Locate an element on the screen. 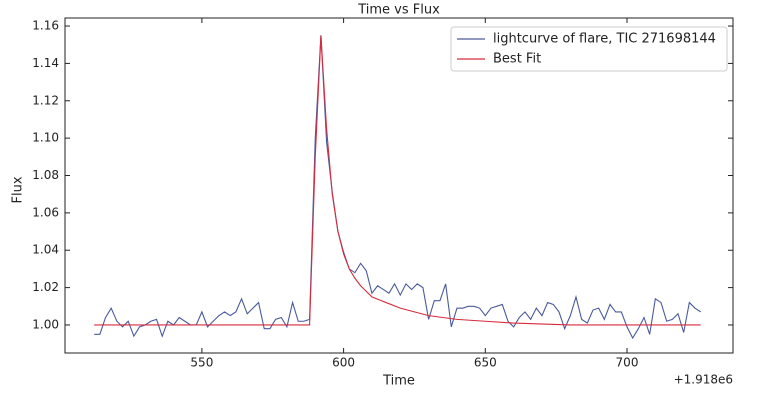  y-tick-label: 1.10 is located at coordinates (45, 138).